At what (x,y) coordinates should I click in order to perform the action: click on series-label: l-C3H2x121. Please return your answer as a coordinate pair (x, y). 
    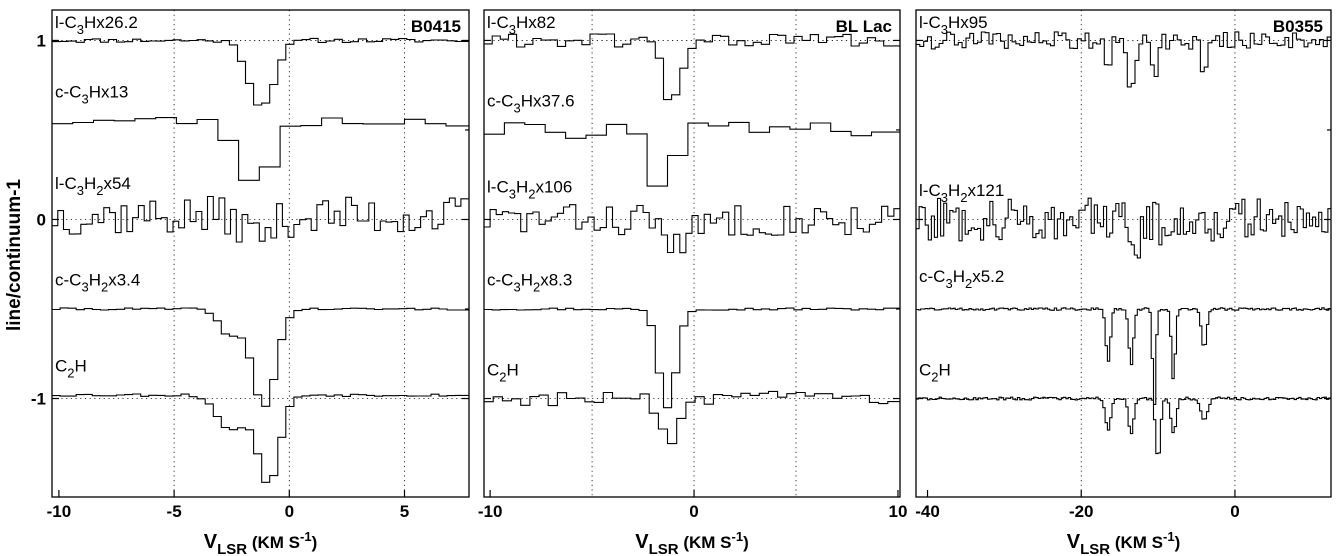
    Looking at the image, I should click on (961, 193).